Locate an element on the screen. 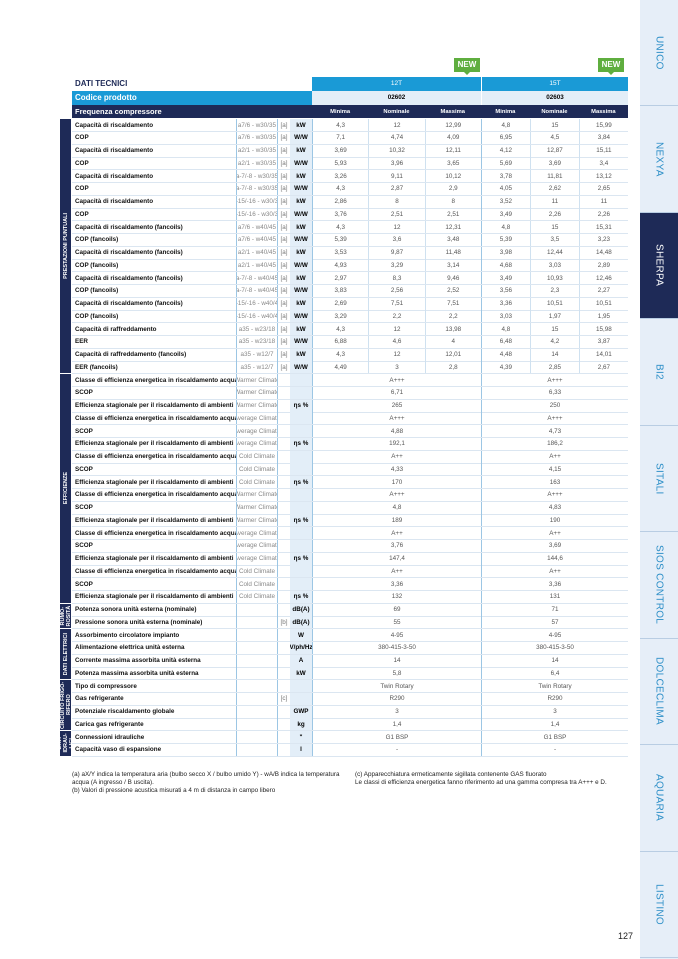 The width and height of the screenshot is (678, 959). value-15t: 6,4 is located at coordinates (554, 673).